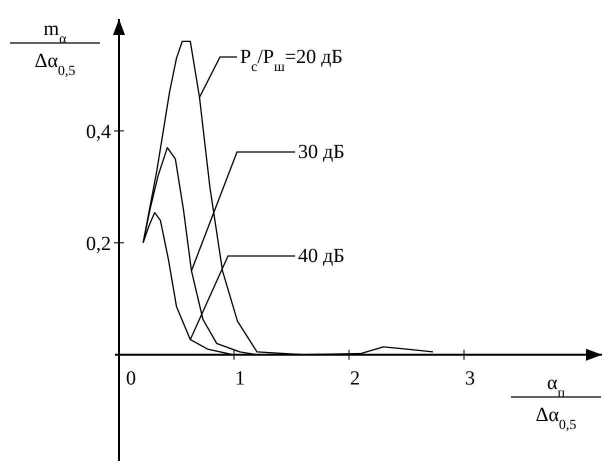 This screenshot has height=463, width=616. Describe the element at coordinates (355, 379) in the screenshot. I see `x-tick-label: 2` at that location.